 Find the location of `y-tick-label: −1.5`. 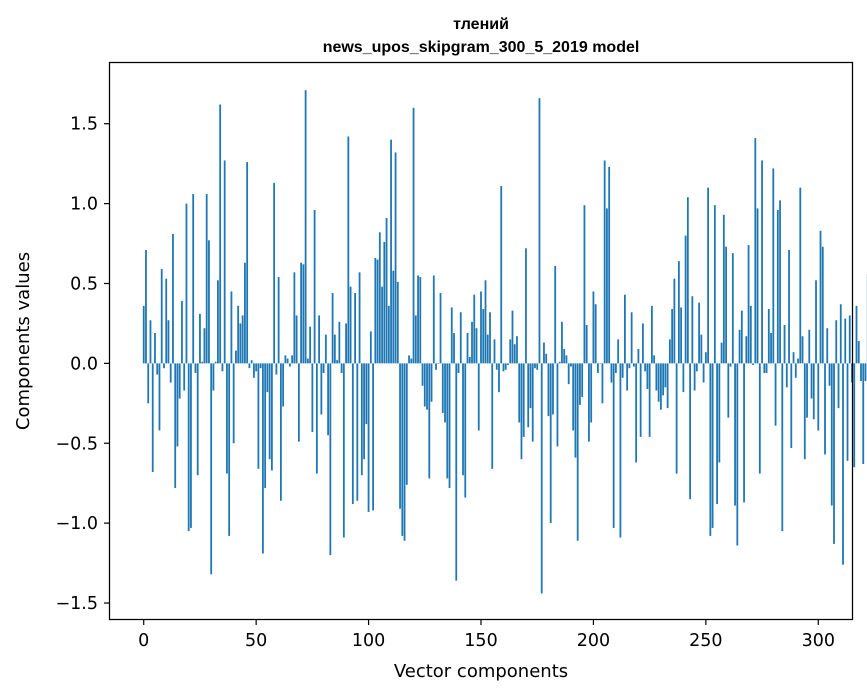

y-tick-label: −1.5 is located at coordinates (77, 604).